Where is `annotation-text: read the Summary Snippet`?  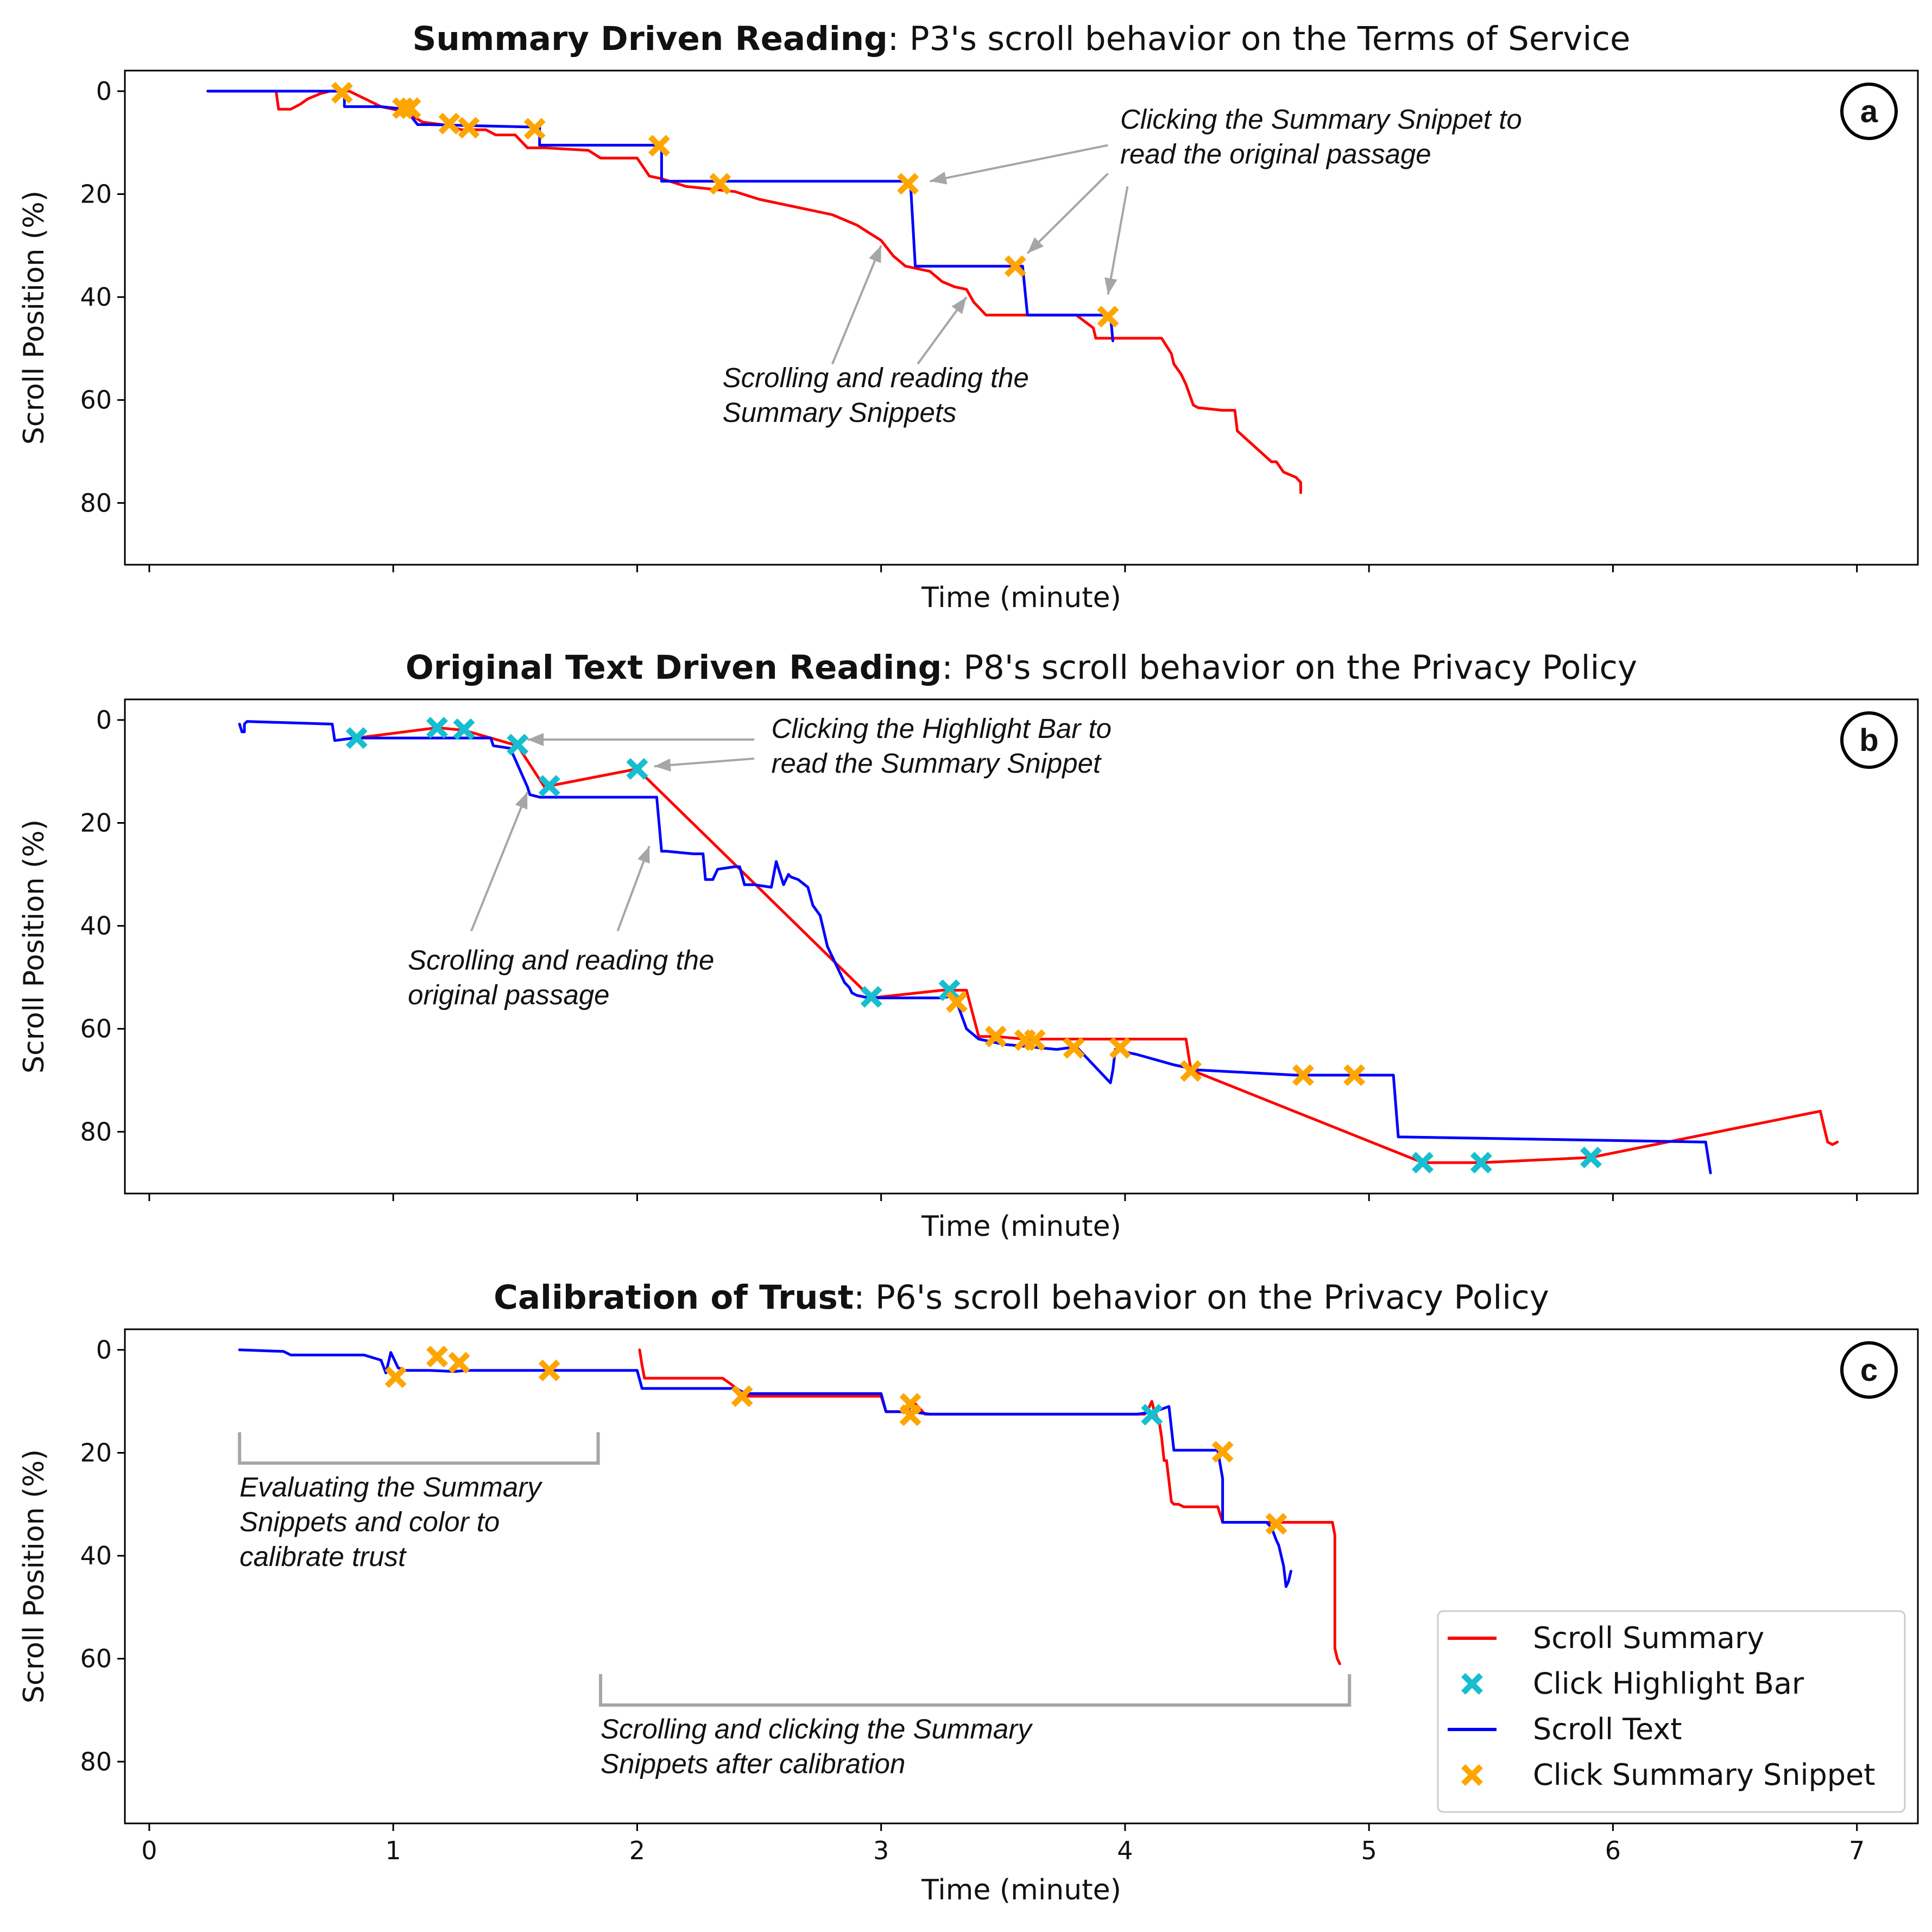 annotation-text: read the Summary Snippet is located at coordinates (937, 764).